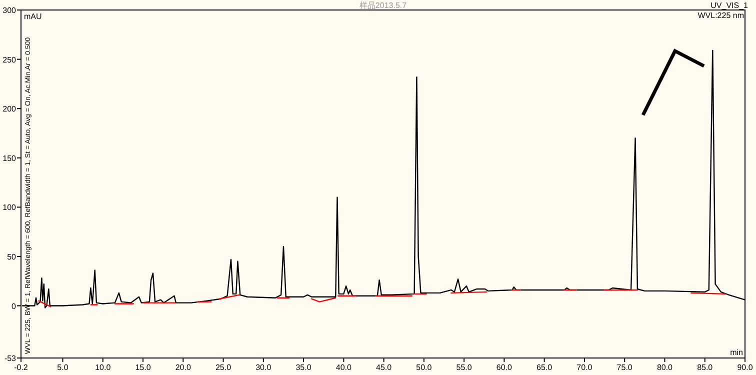 This screenshot has height=375, width=756. Describe the element at coordinates (9, 10) in the screenshot. I see `y-tick-label: 300` at that location.